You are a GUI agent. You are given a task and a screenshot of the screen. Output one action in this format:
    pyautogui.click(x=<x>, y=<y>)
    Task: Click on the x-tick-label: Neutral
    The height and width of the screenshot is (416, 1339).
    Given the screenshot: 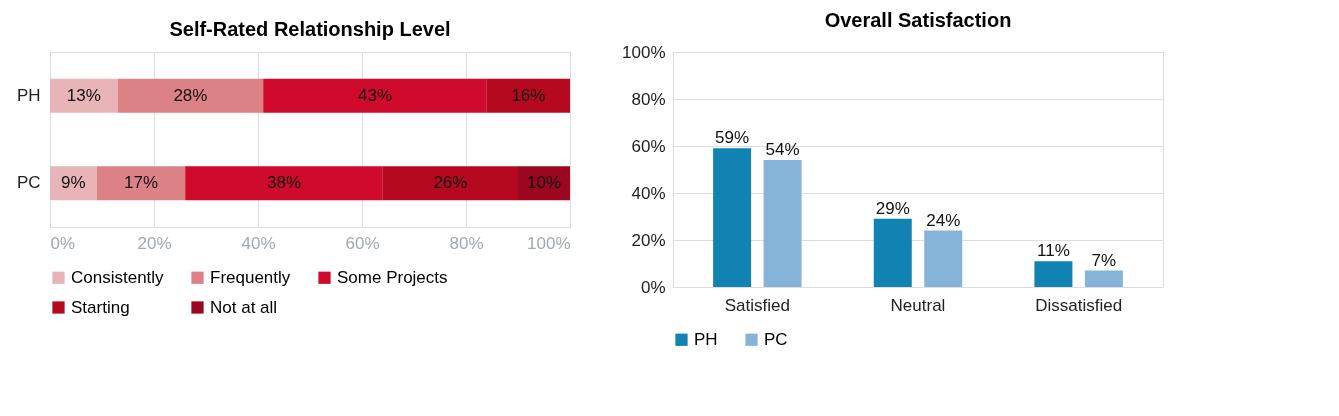 What is the action you would take?
    pyautogui.click(x=918, y=305)
    